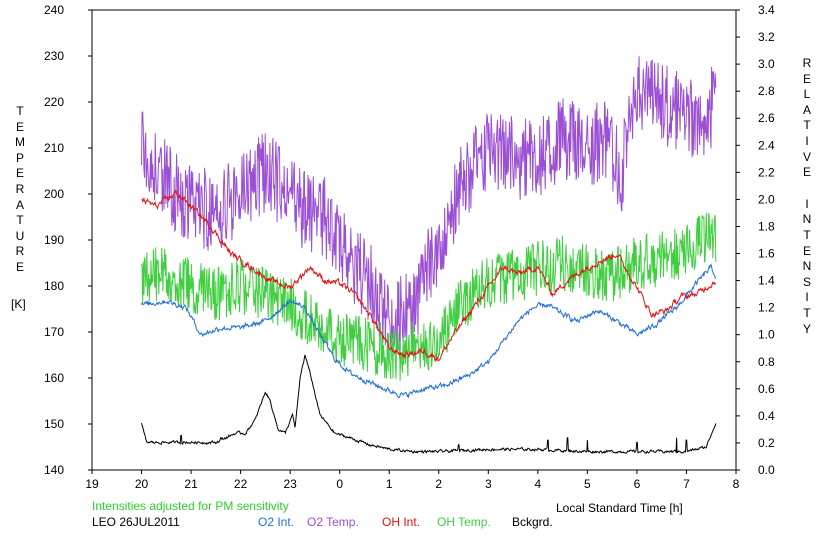 This screenshot has height=535, width=828. What do you see at coordinates (54, 332) in the screenshot?
I see `y-left-tick-label: 170` at bounding box center [54, 332].